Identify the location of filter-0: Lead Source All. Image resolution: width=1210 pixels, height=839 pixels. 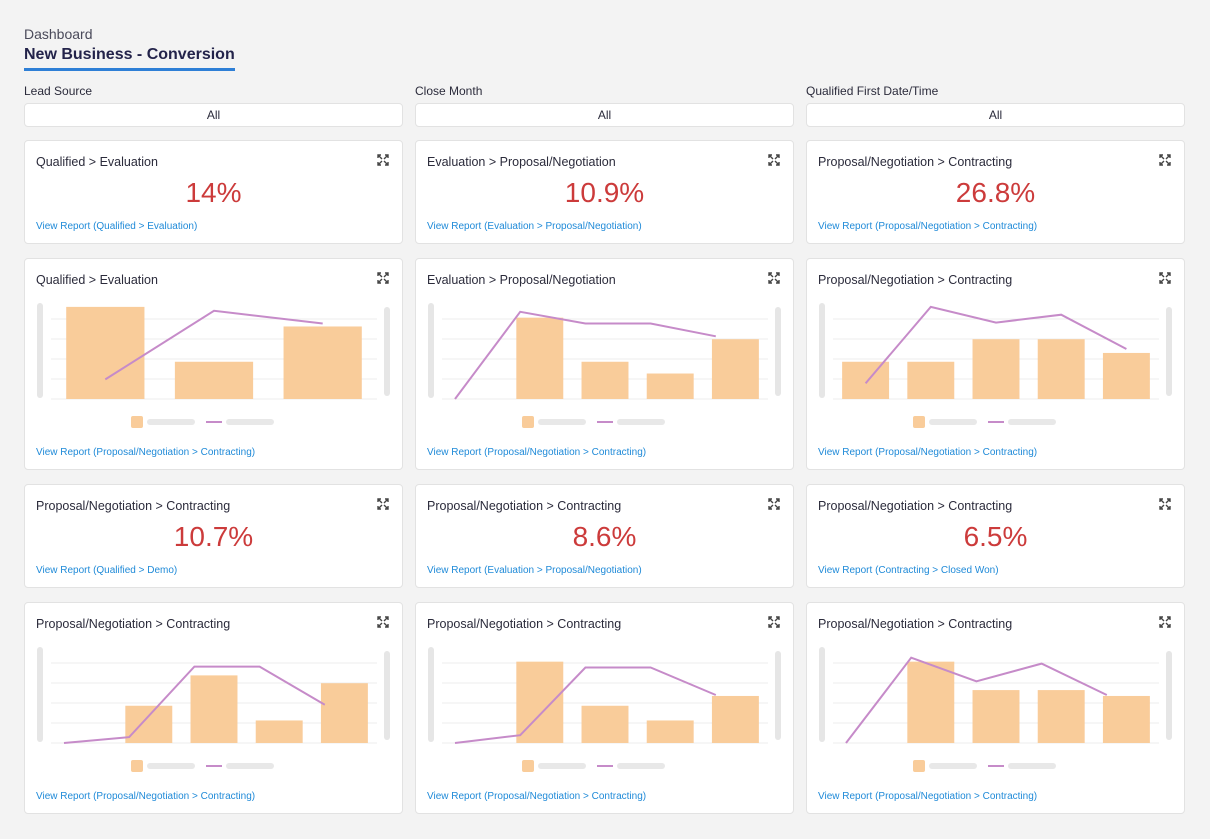
(213, 105).